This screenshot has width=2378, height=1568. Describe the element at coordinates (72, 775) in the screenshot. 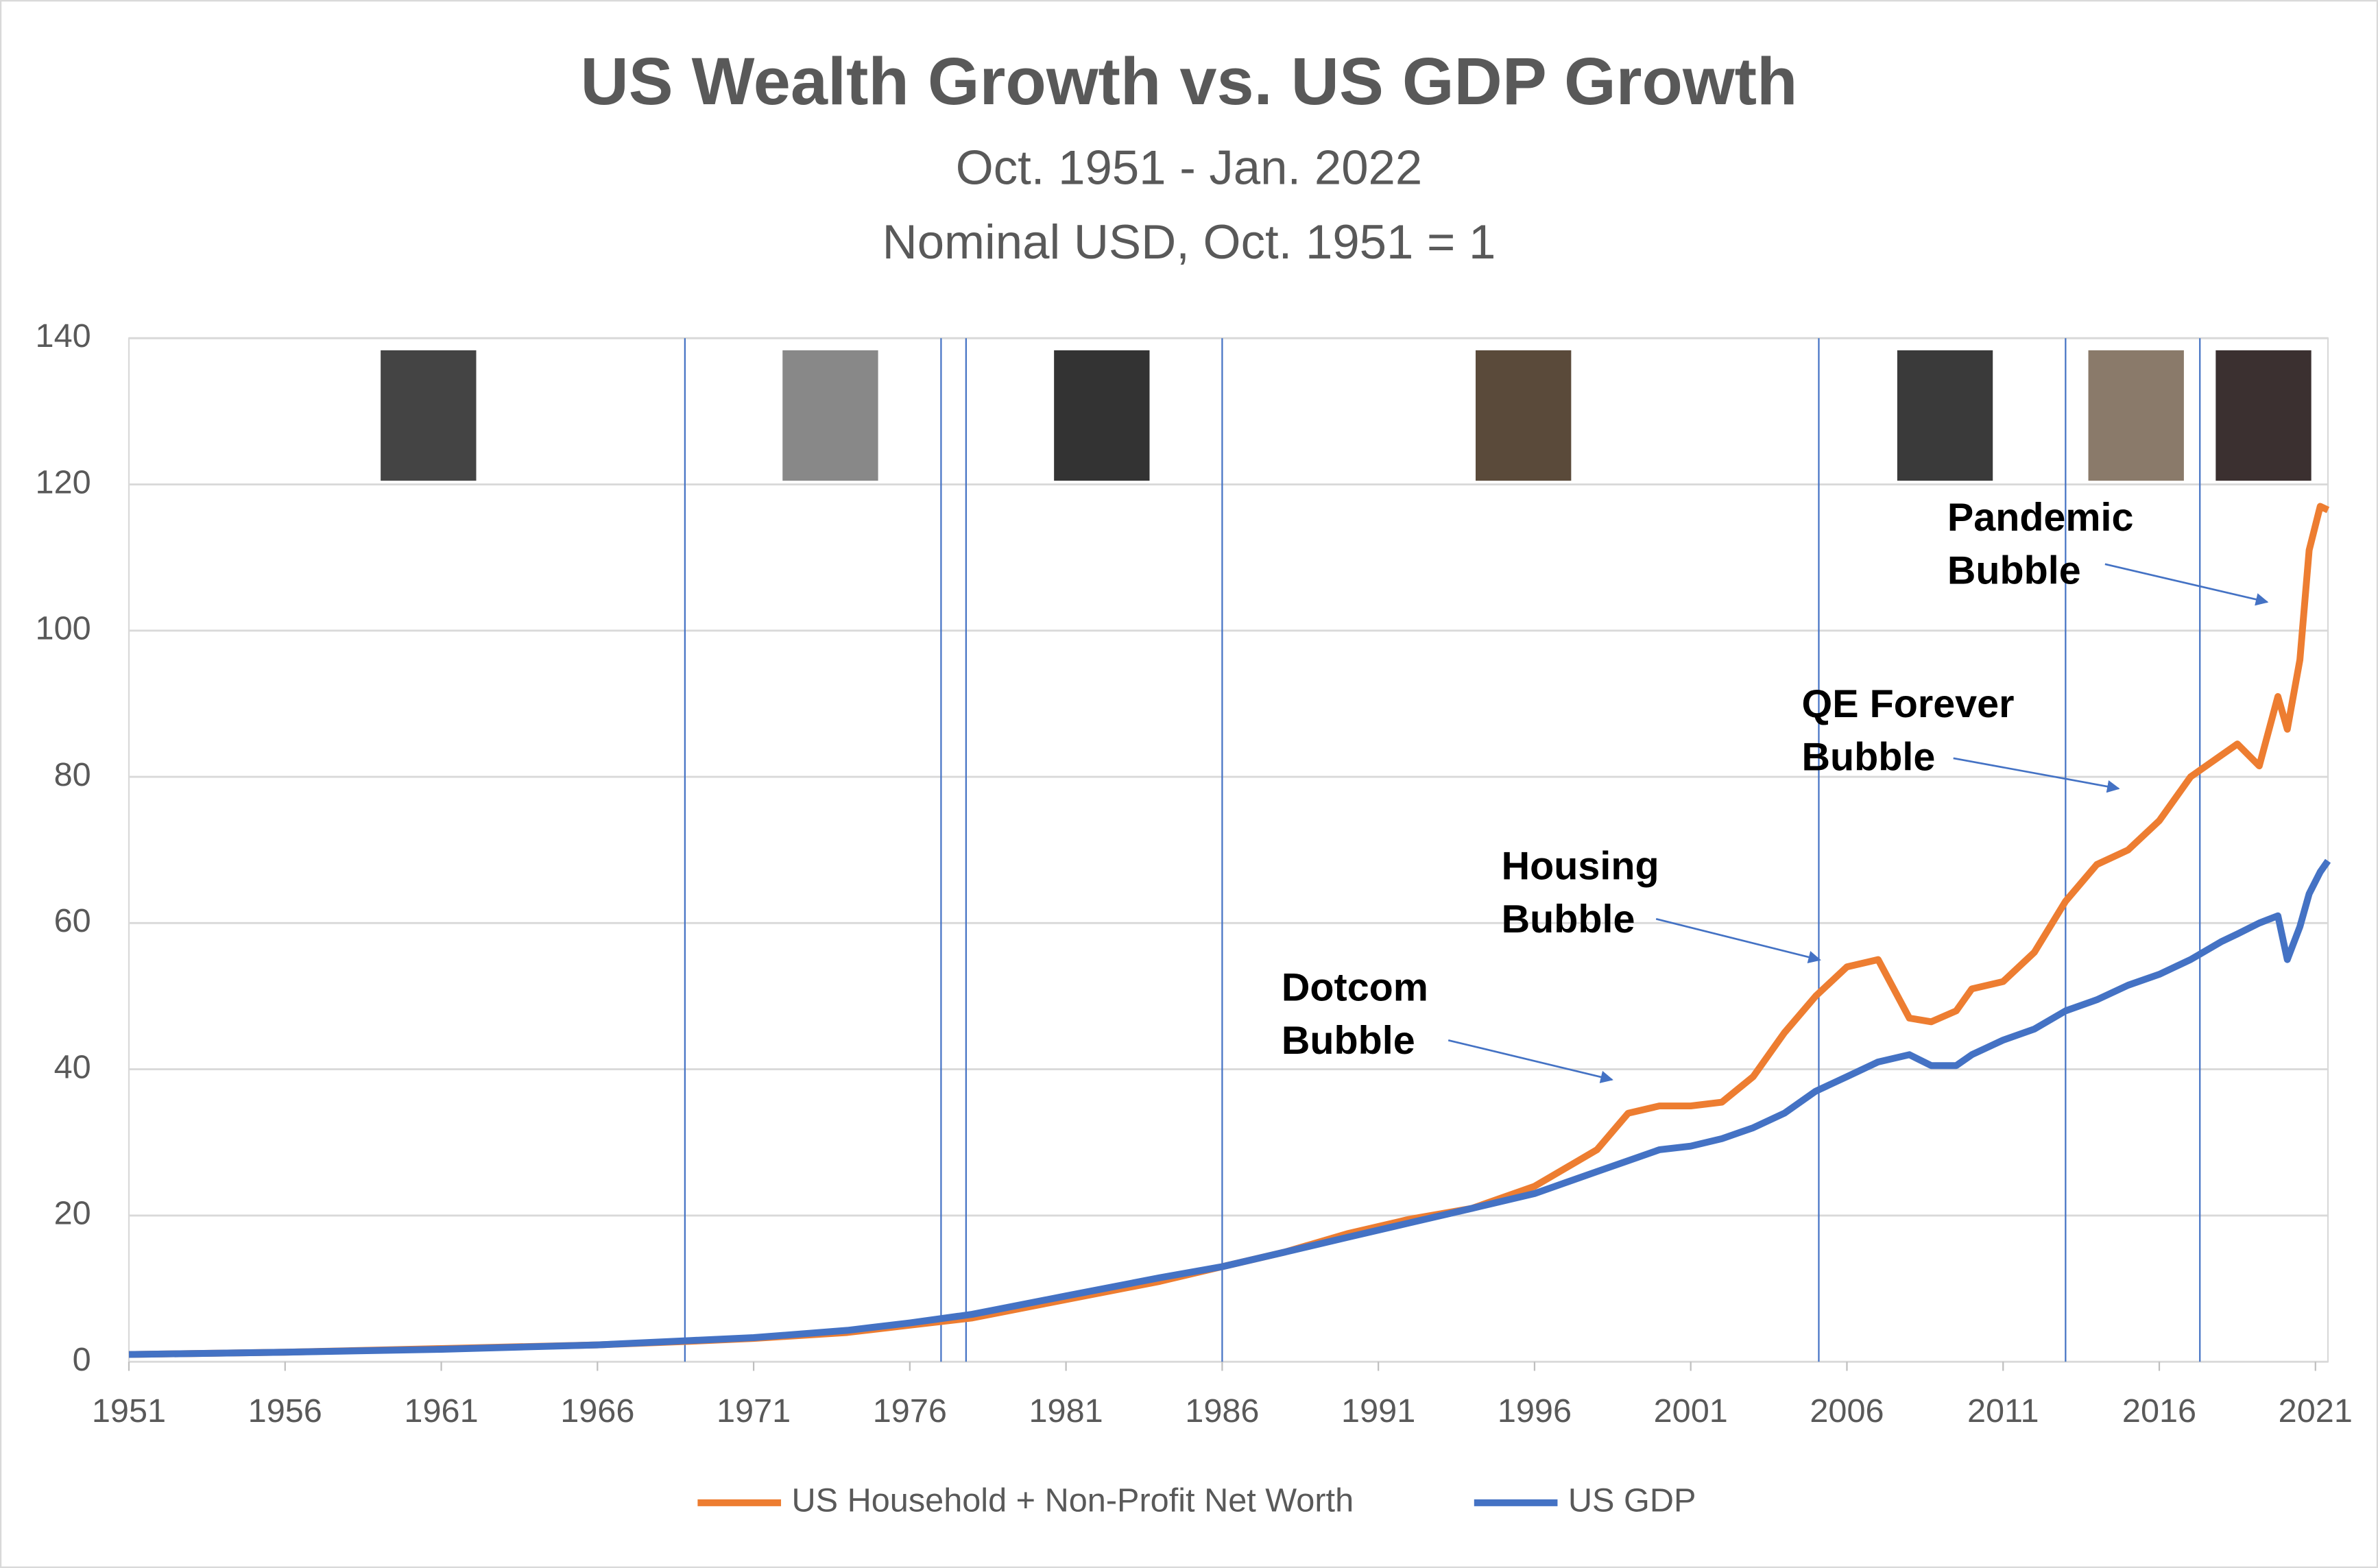

I see `y-tick-label: 80` at that location.